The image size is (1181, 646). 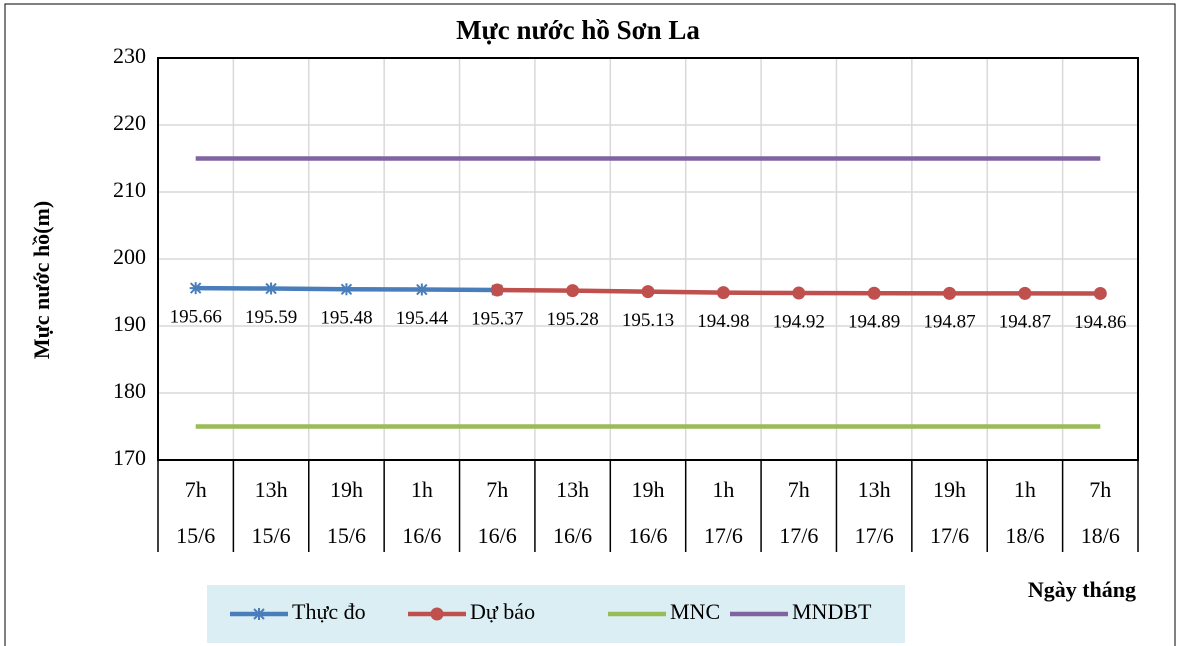 What do you see at coordinates (1082, 589) in the screenshot?
I see `x-axis-label: Ngày tháng` at bounding box center [1082, 589].